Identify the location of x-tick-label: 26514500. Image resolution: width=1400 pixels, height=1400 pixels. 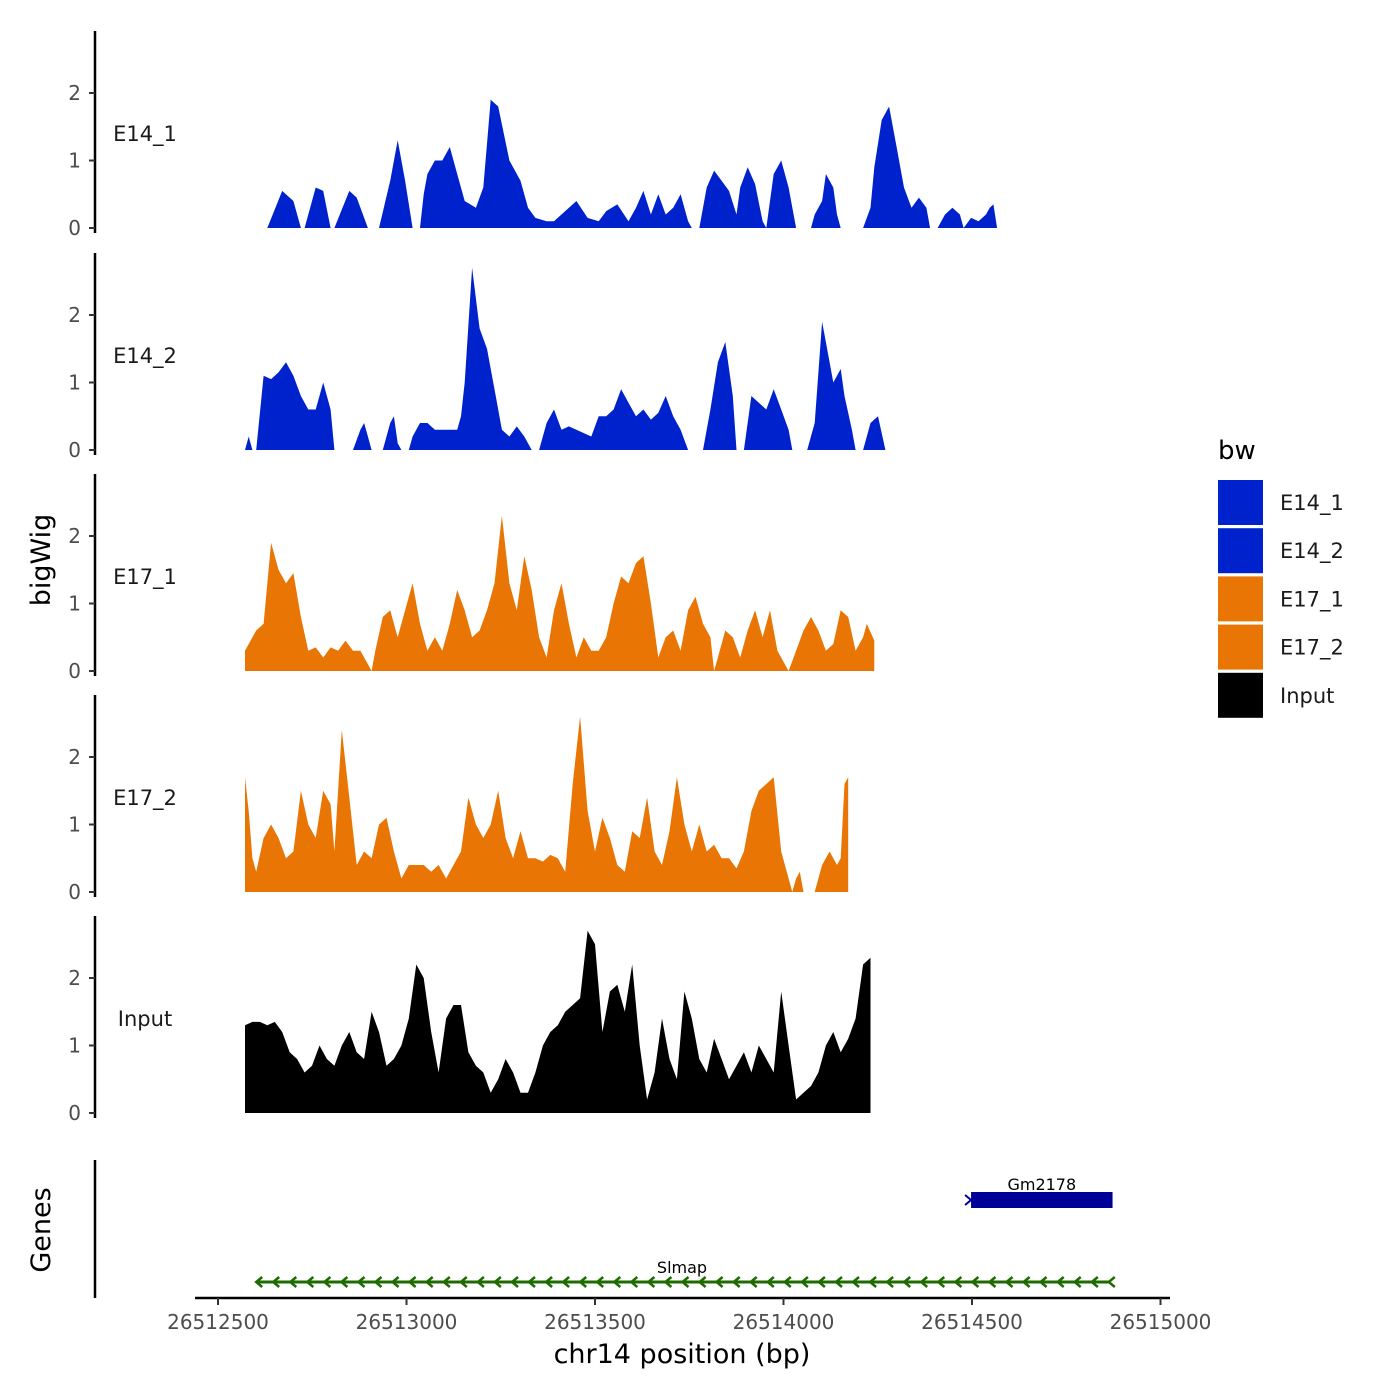
(972, 1322).